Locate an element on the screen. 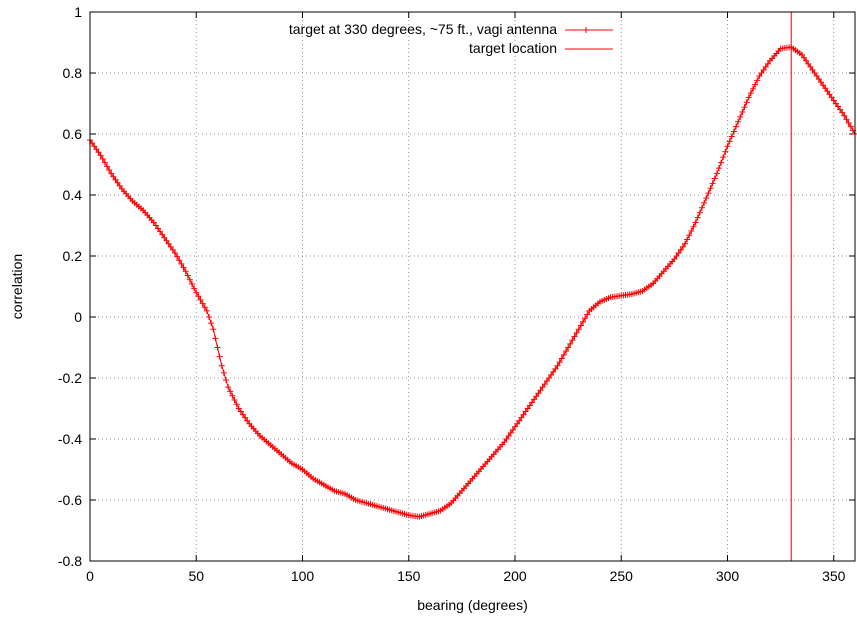 This screenshot has width=857, height=619. x-tick-label: 200 is located at coordinates (515, 576).